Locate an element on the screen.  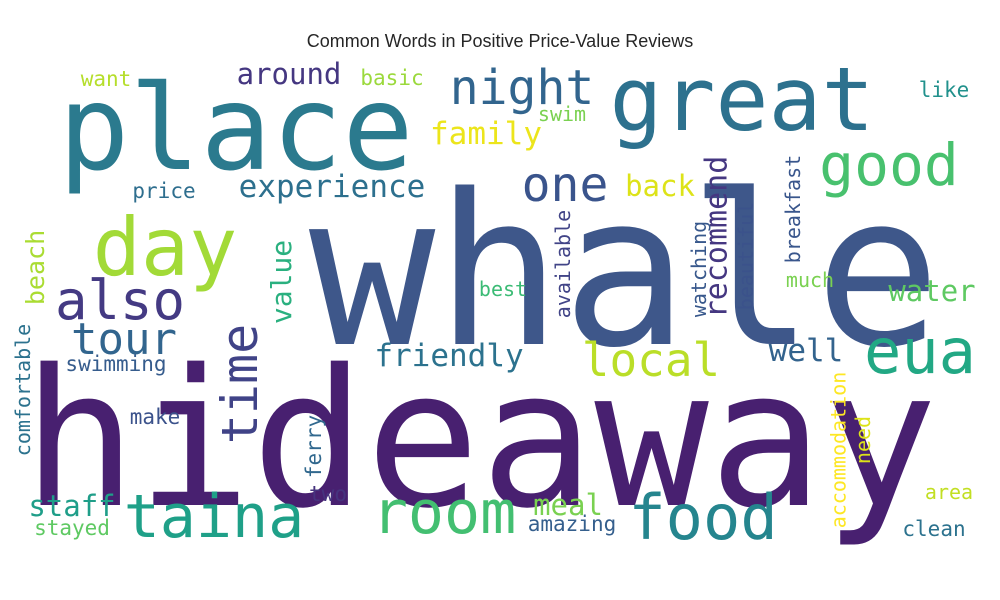
word-make: make is located at coordinates (155, 416).